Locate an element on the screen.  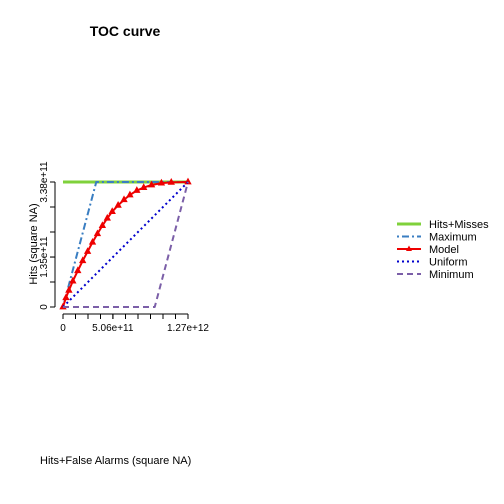
x-axis-label: Hits+False Alarms (square NA) is located at coordinates (115, 461).